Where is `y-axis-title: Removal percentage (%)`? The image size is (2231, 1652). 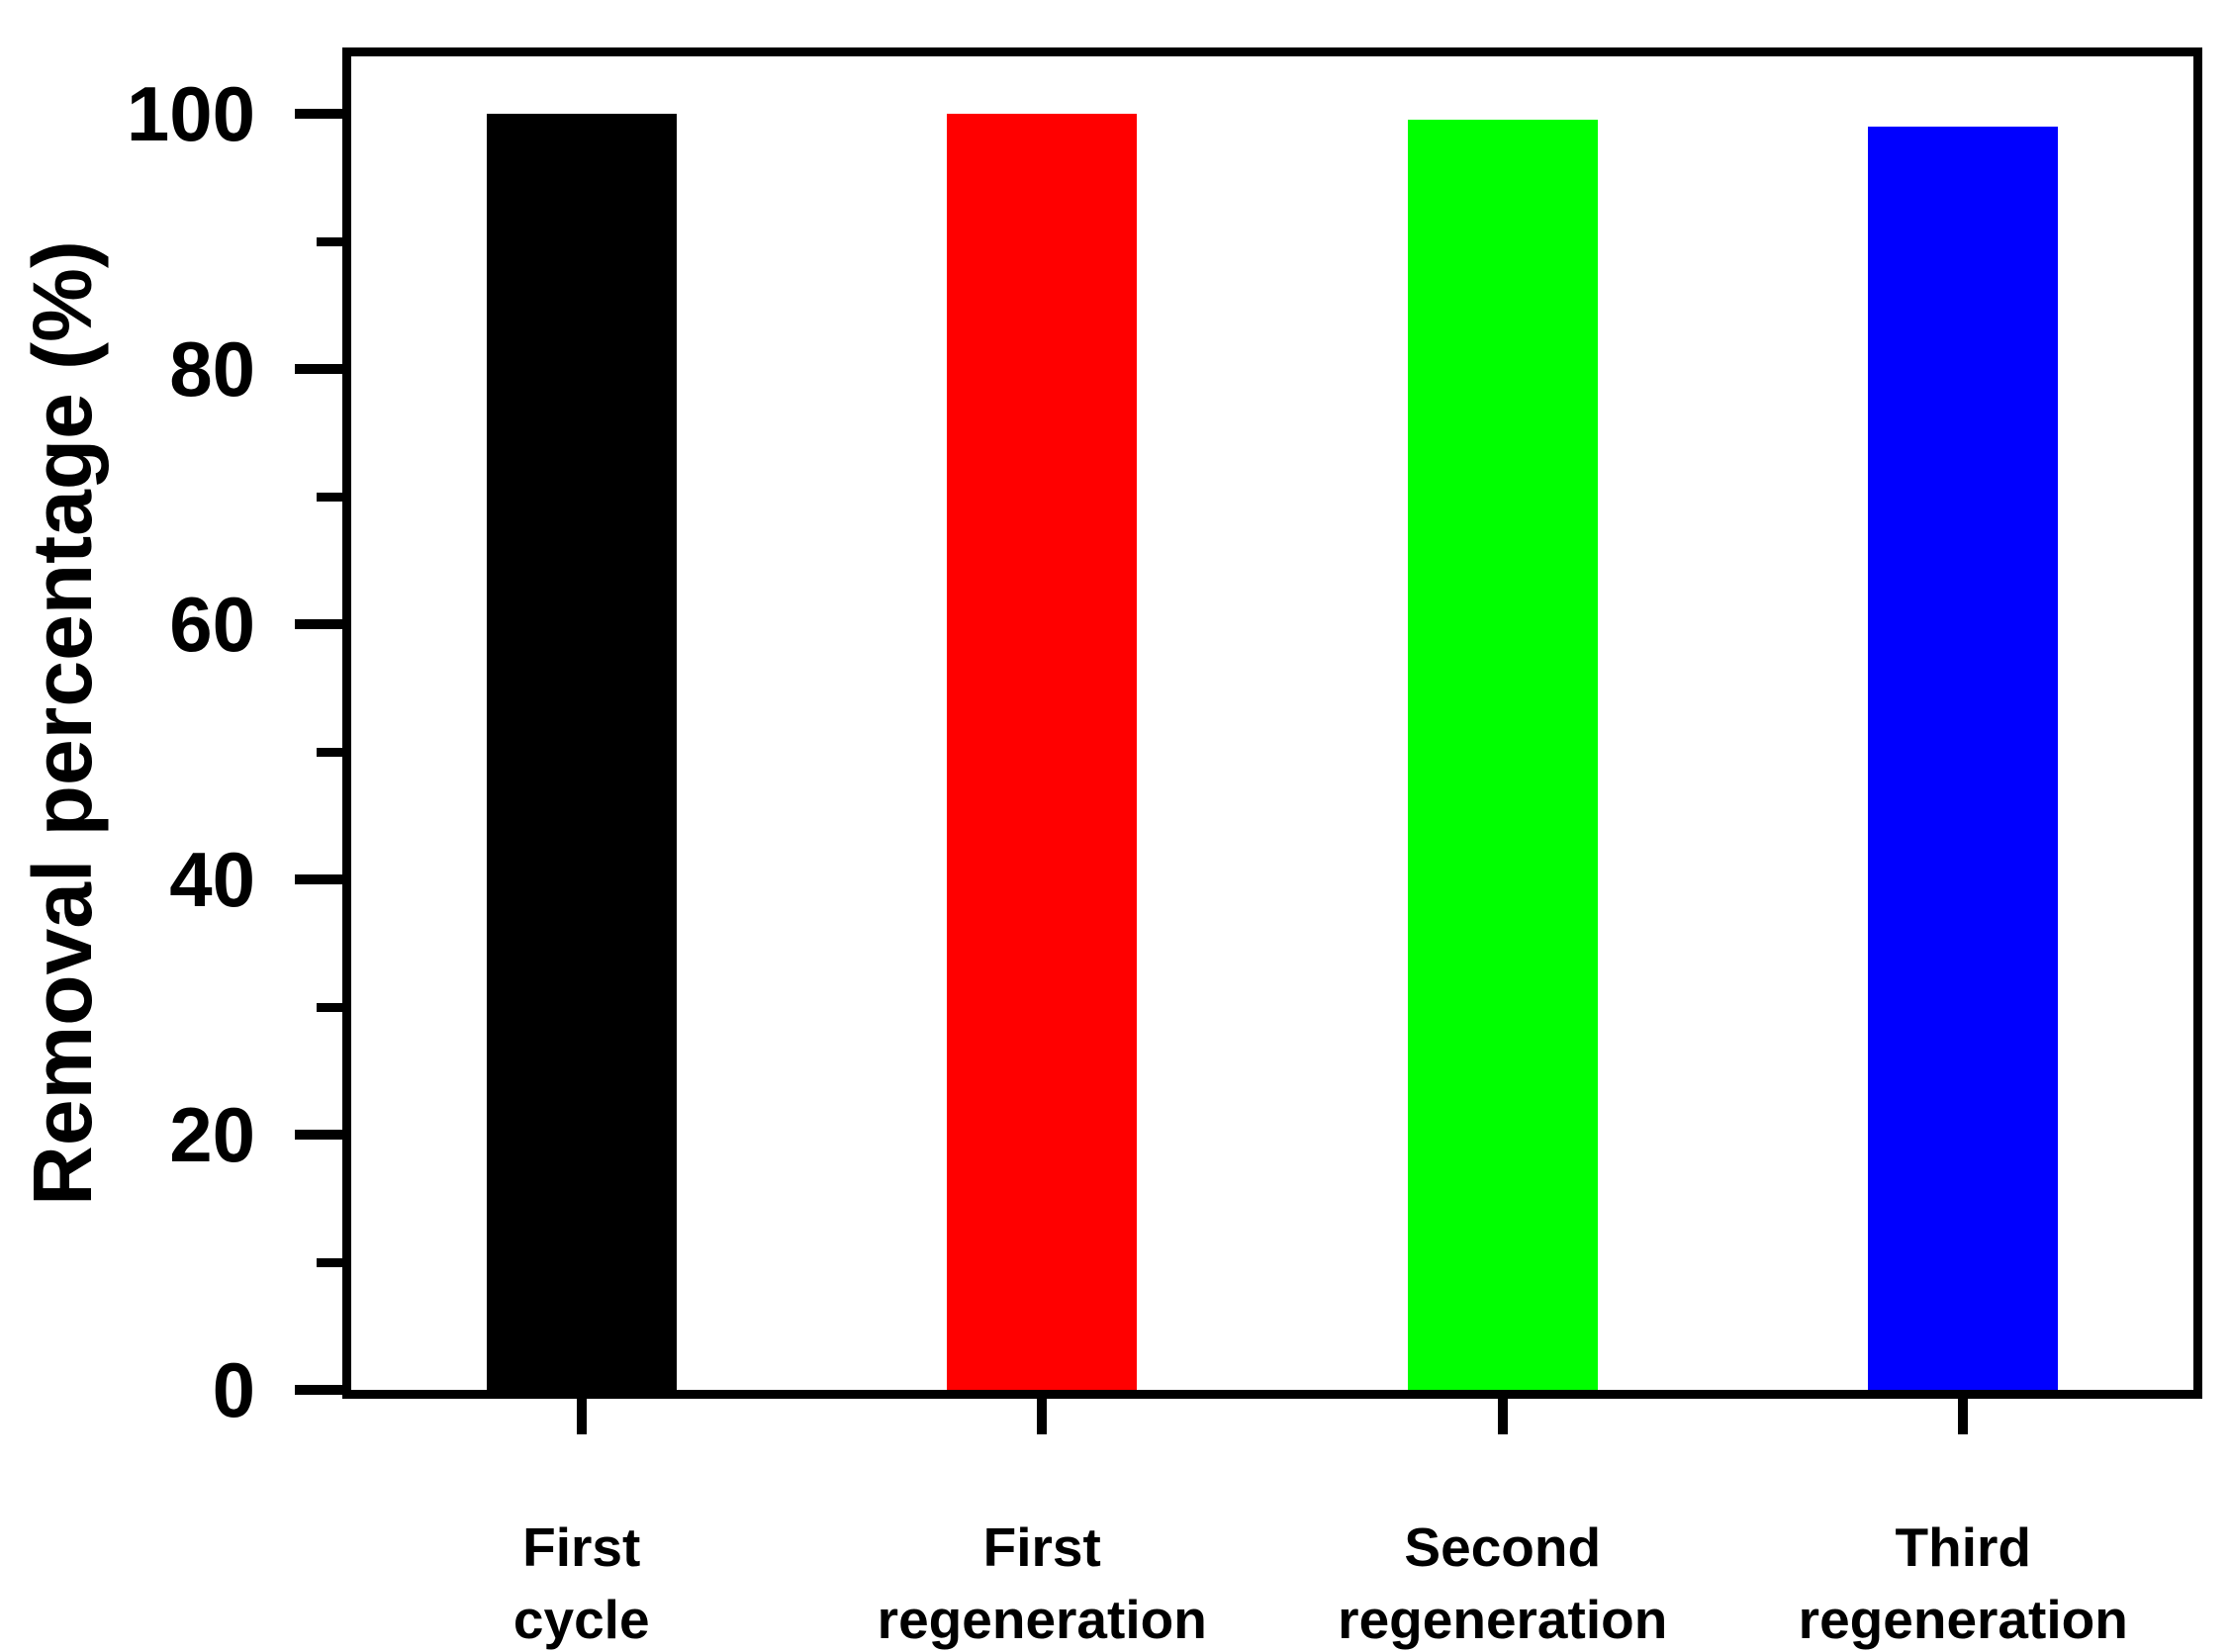 y-axis-title: Removal percentage (%) is located at coordinates (62, 723).